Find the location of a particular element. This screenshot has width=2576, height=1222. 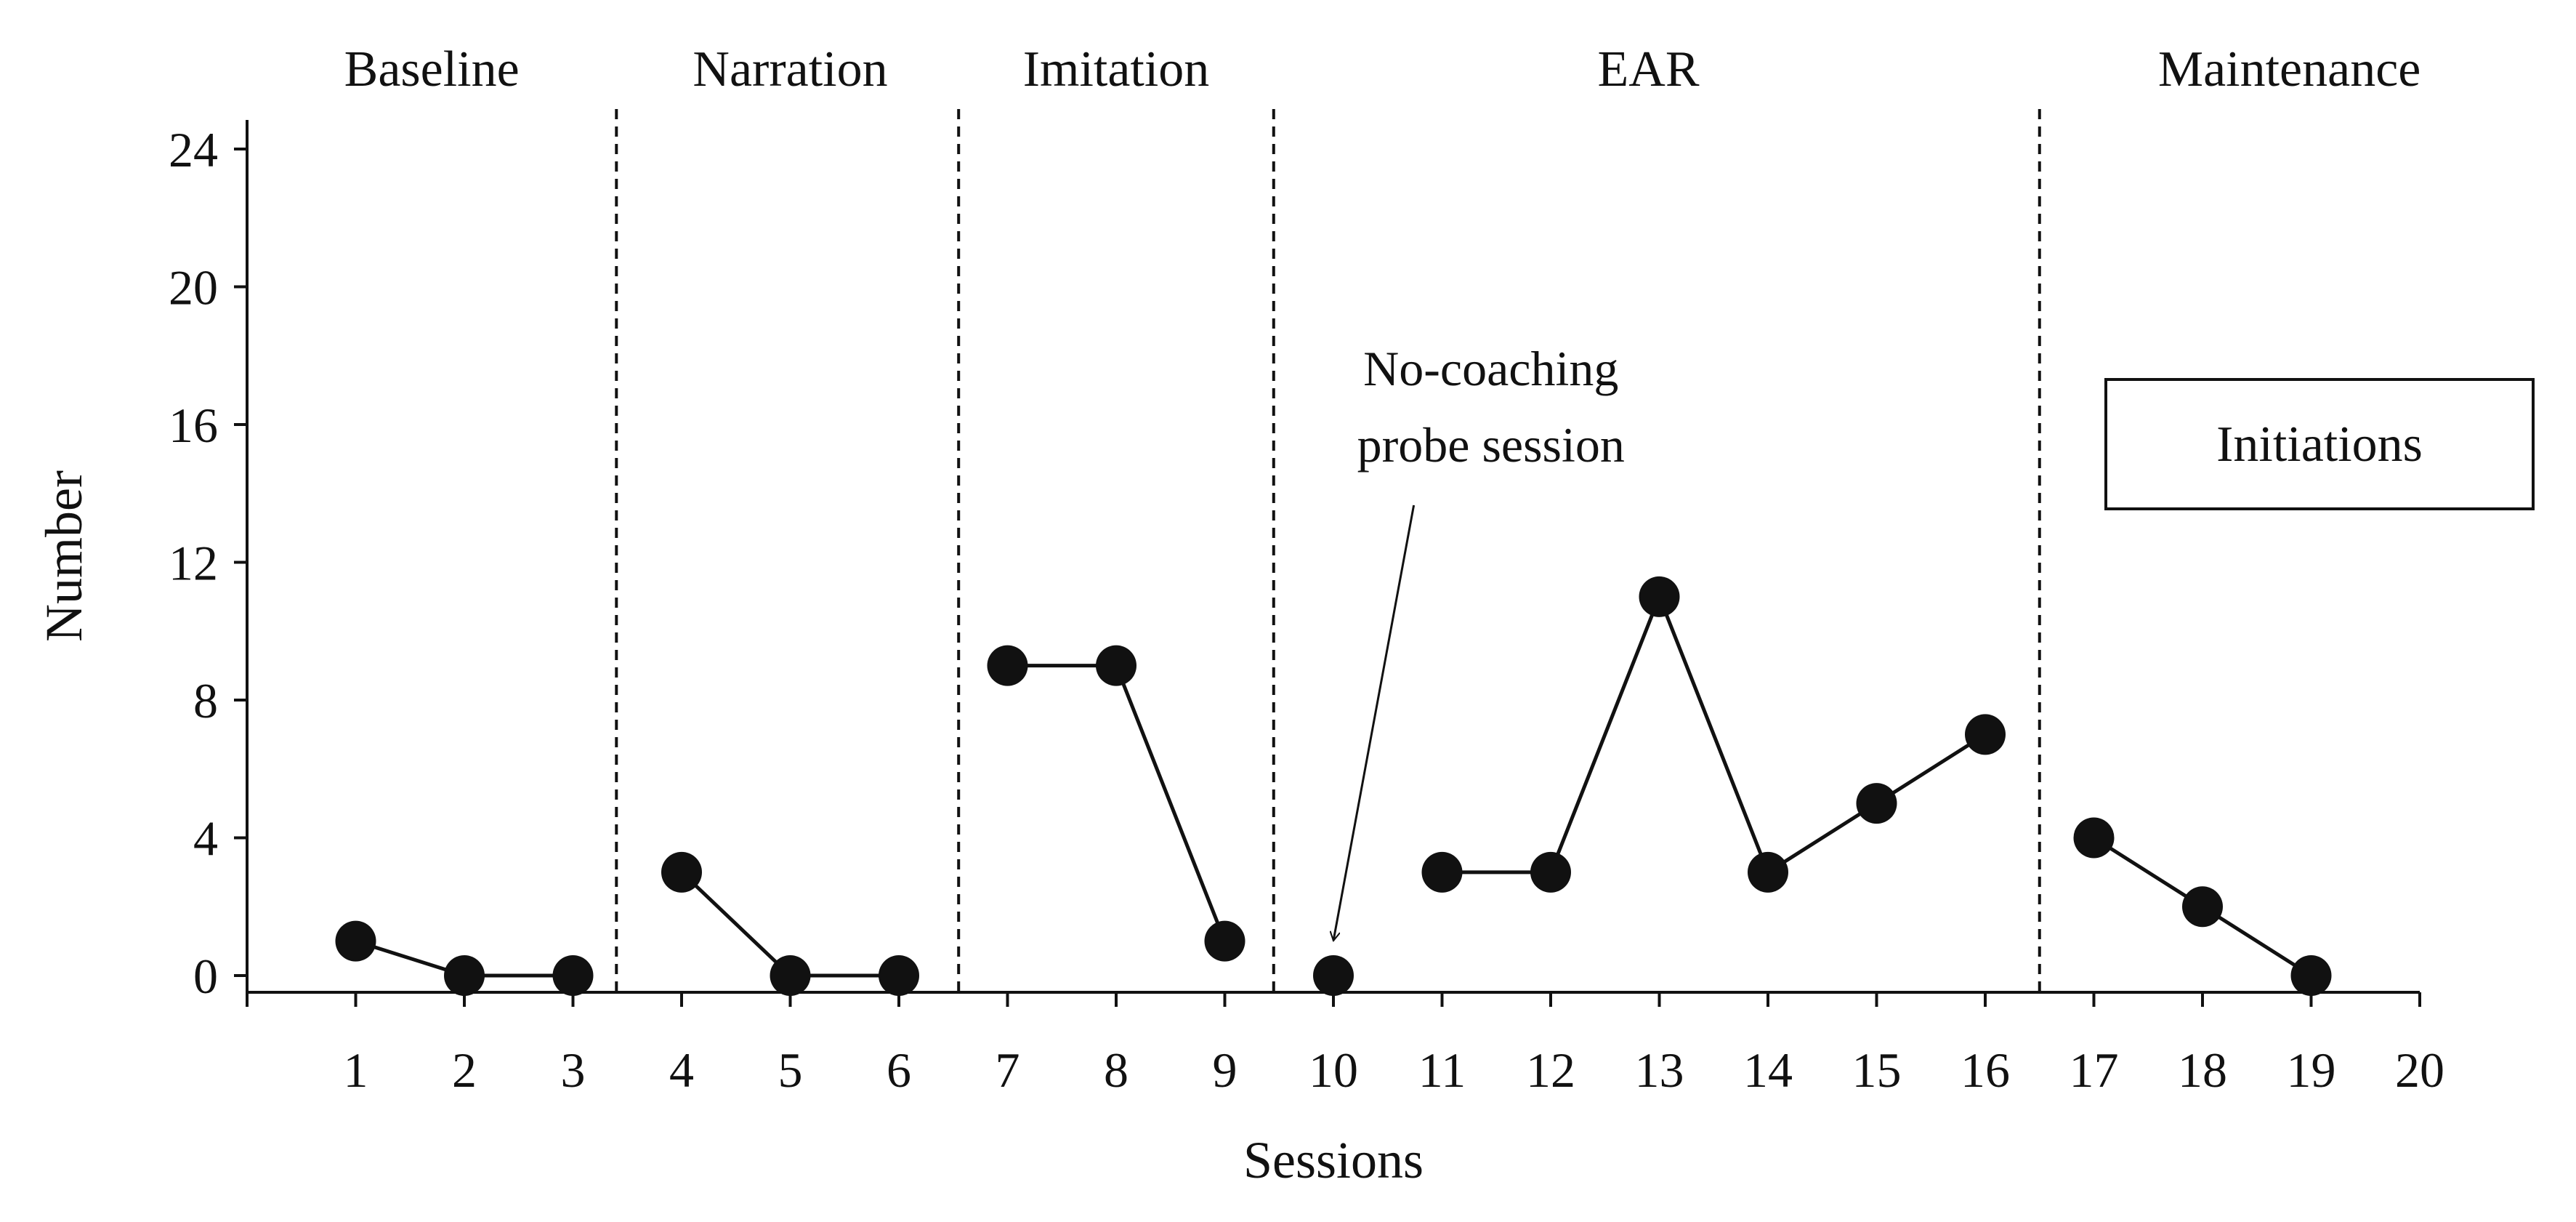

x-tick-label: 11 is located at coordinates (1442, 1070).